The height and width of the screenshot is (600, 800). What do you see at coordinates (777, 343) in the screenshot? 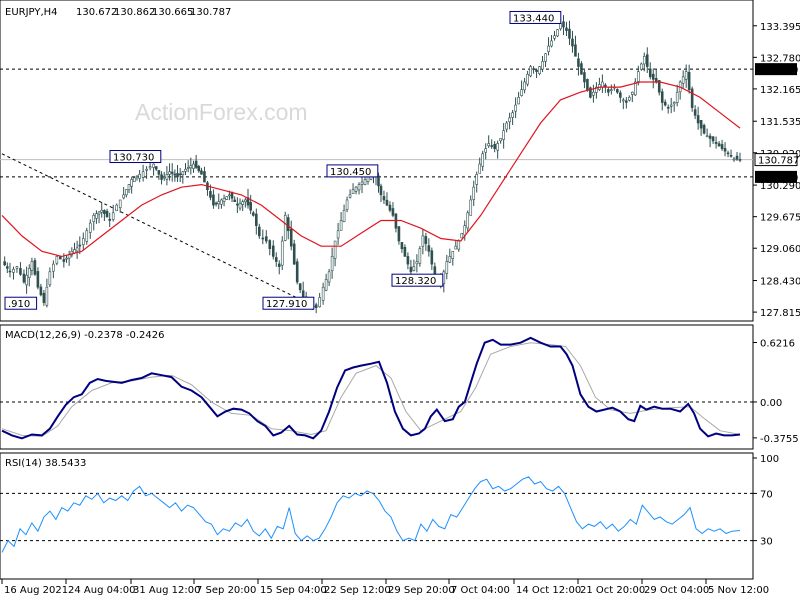
I see `macd-tick-label-0: 0.6216` at bounding box center [777, 343].